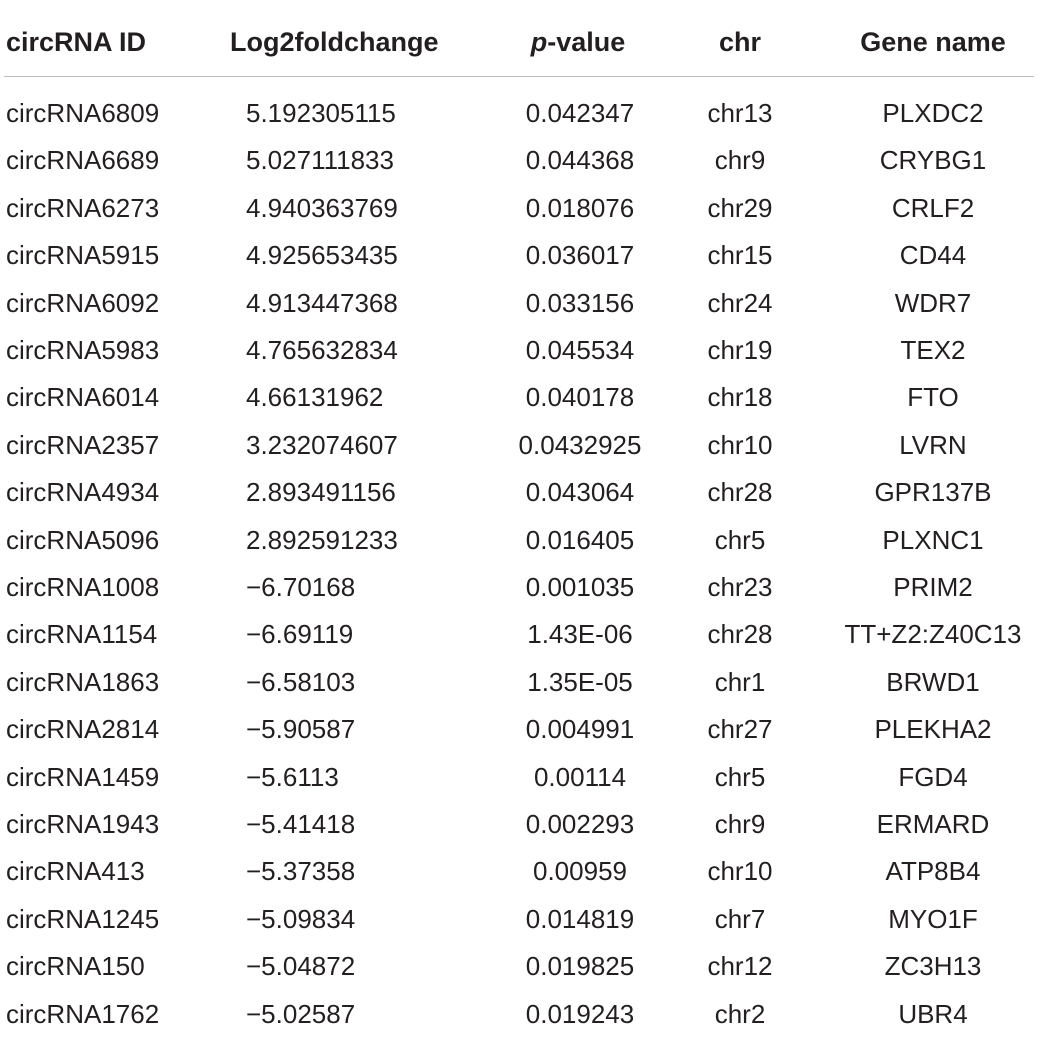  Describe the element at coordinates (740, 255) in the screenshot. I see `cell-chr: chr15` at that location.